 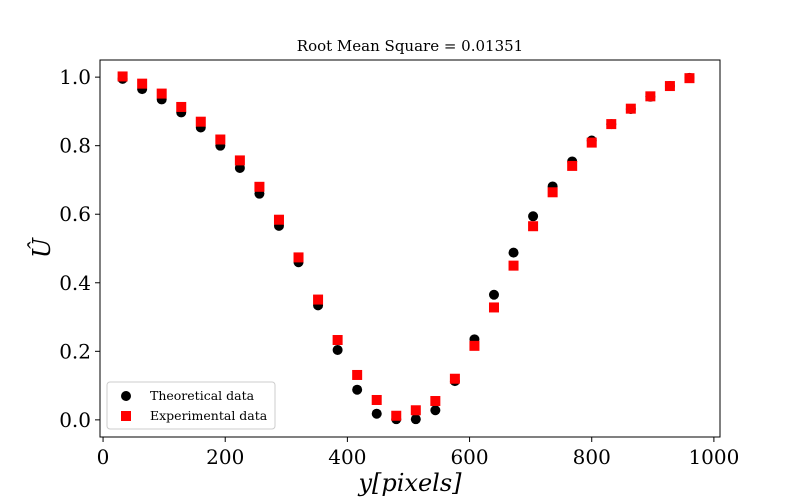 What do you see at coordinates (418, 453) in the screenshot?
I see `x-axis-ticks: 0 200 400 600 800 1000` at bounding box center [418, 453].